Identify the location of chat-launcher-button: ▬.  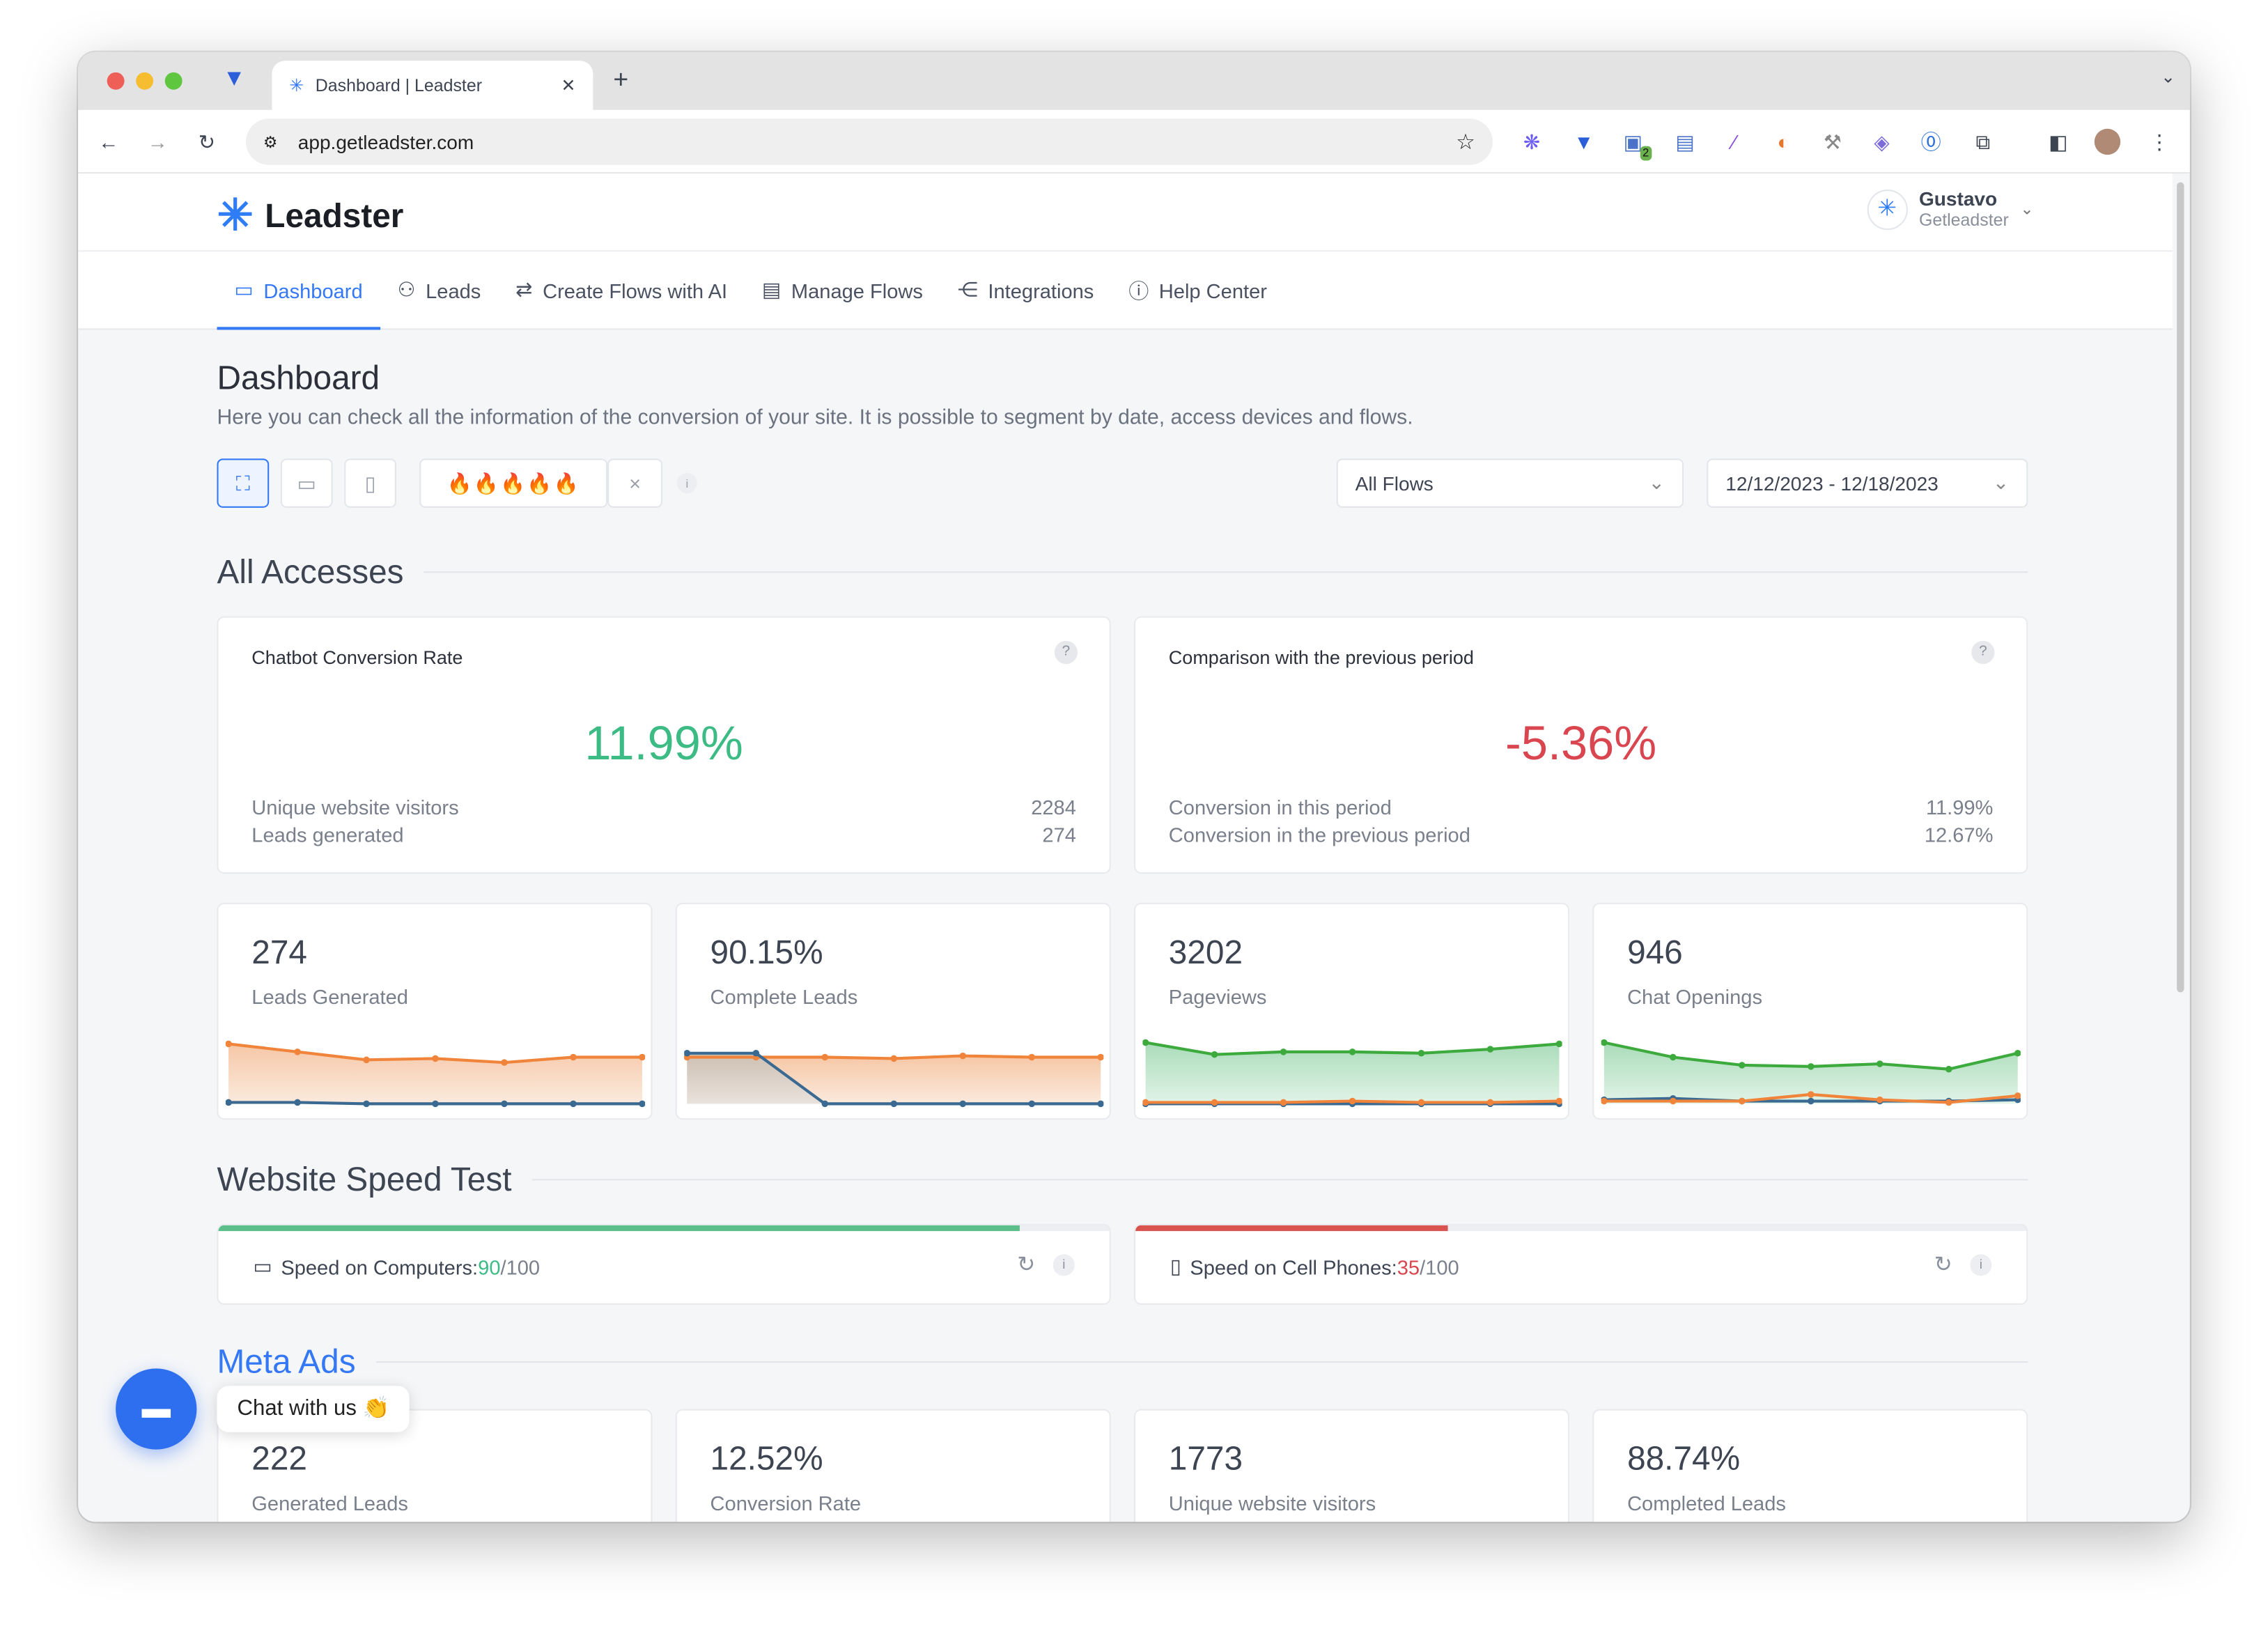
(156, 1409).